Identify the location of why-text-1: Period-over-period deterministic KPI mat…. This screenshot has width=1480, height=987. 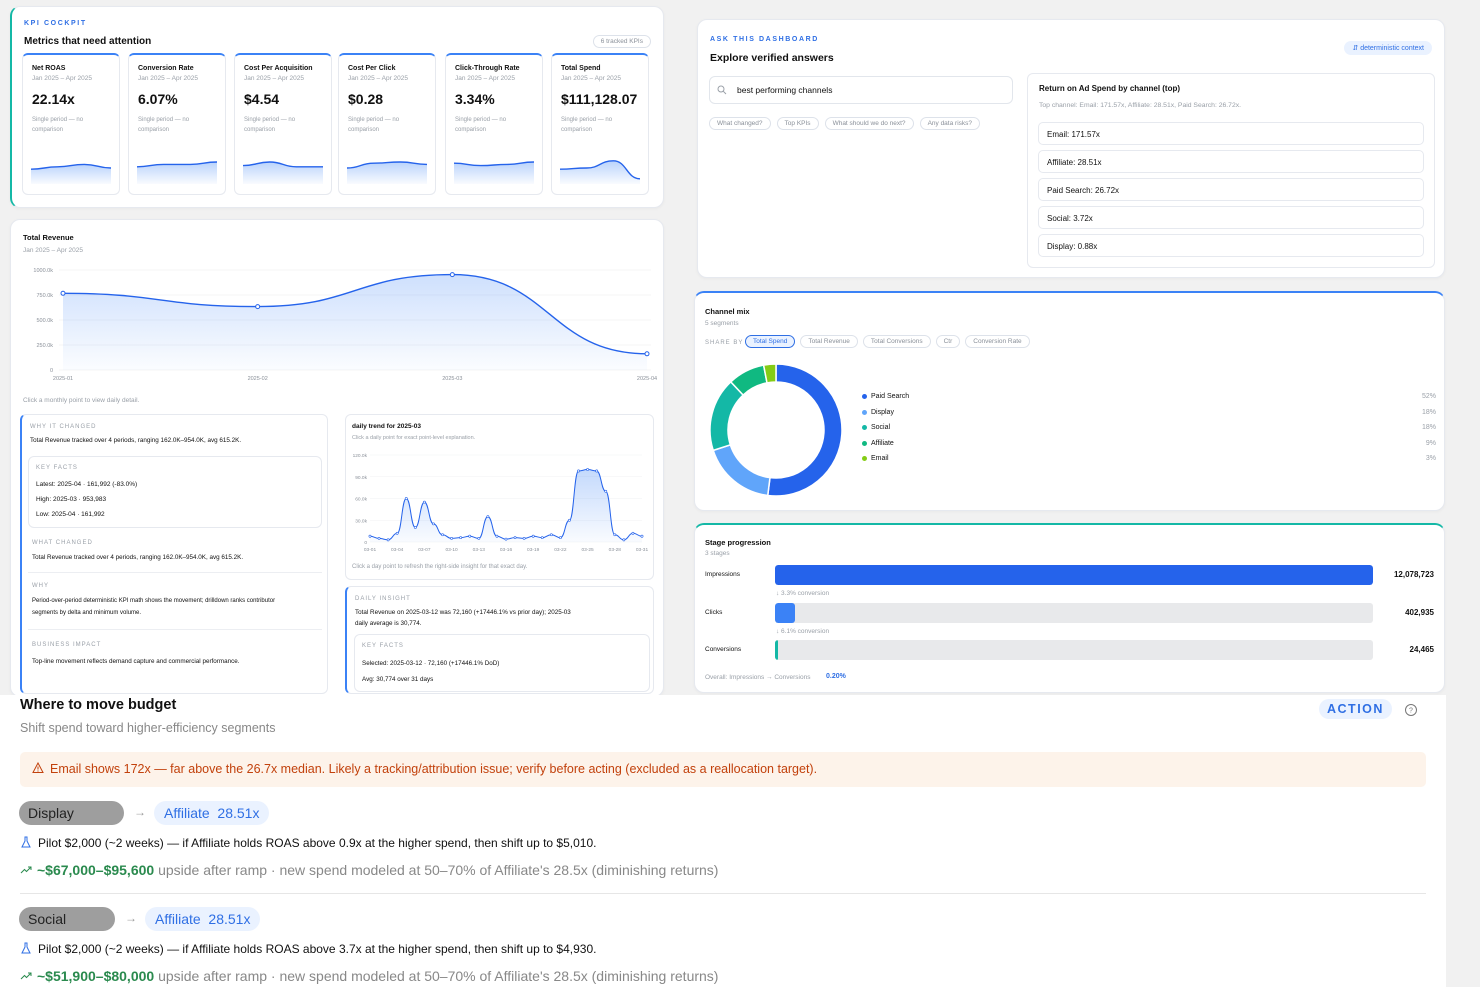
(154, 601).